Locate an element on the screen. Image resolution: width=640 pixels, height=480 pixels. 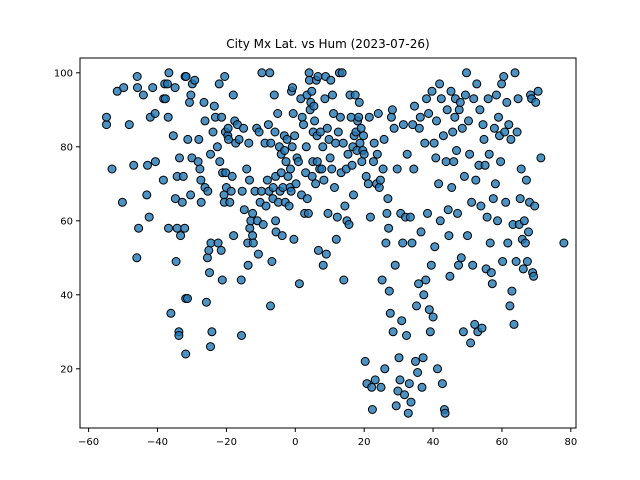
y-tick-label: 60 is located at coordinates (66, 221).